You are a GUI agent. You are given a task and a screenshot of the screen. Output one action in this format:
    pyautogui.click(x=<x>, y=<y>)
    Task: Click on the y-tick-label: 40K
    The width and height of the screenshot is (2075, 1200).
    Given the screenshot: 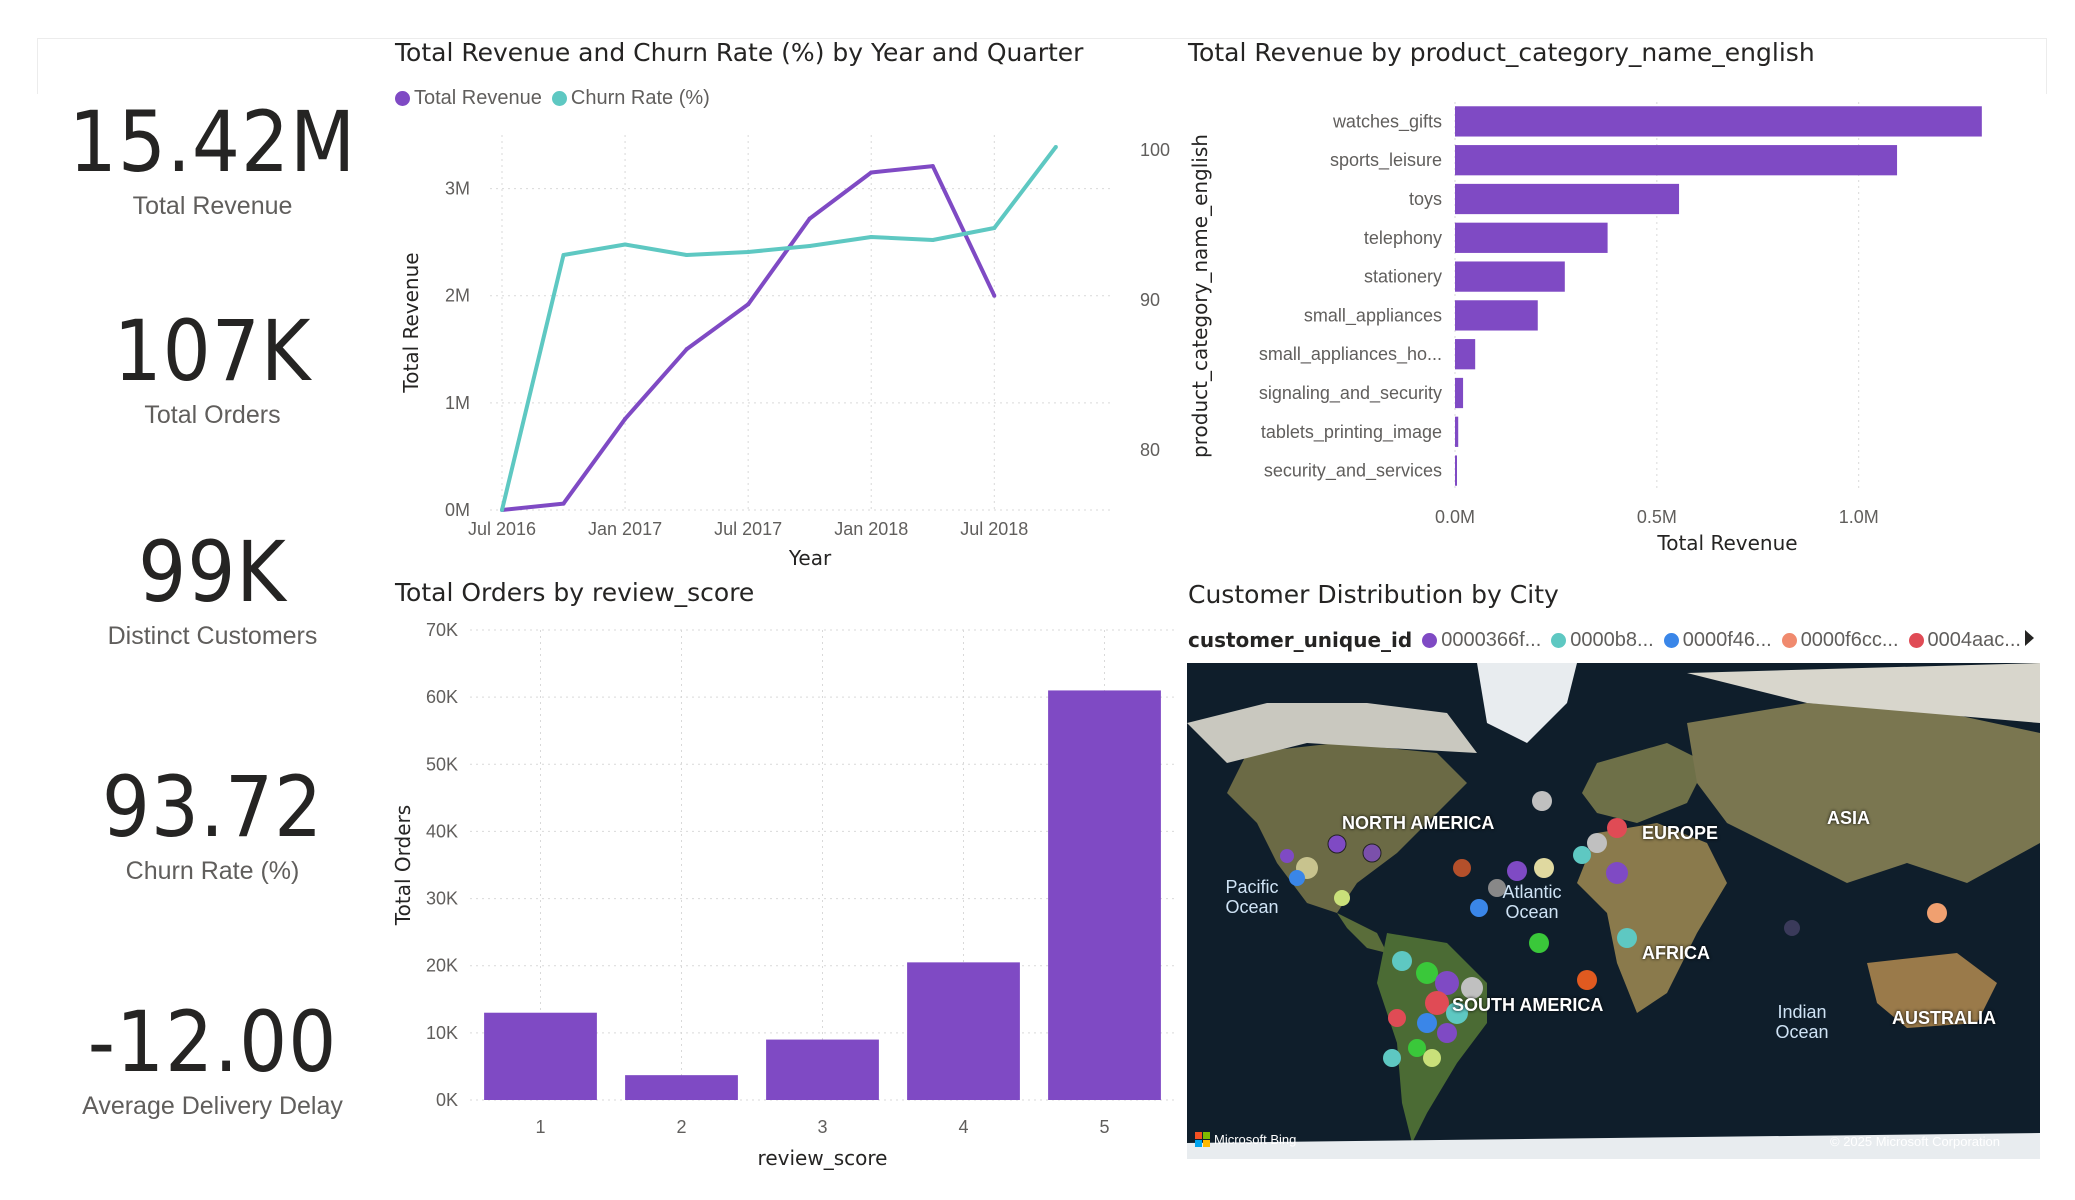 What is the action you would take?
    pyautogui.click(x=442, y=831)
    